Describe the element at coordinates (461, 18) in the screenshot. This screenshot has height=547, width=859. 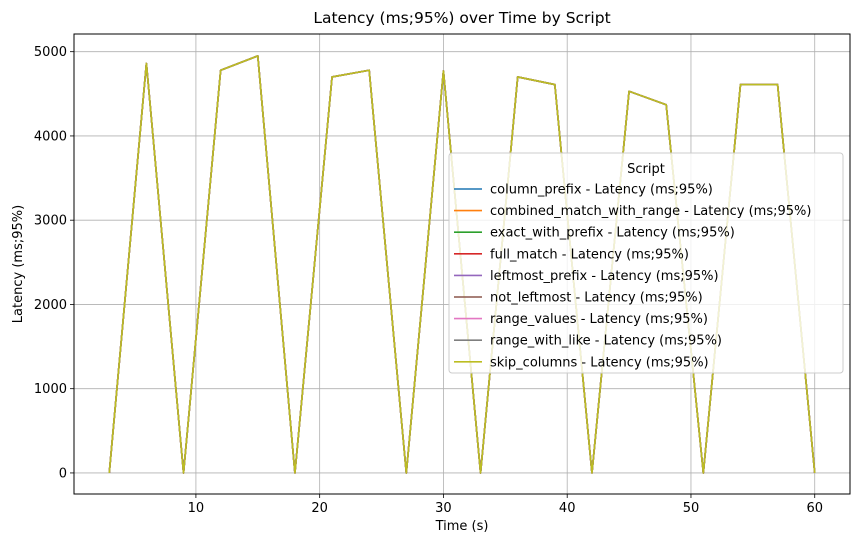
I see `chart-title: Latency (ms;95%) over Time by Script` at that location.